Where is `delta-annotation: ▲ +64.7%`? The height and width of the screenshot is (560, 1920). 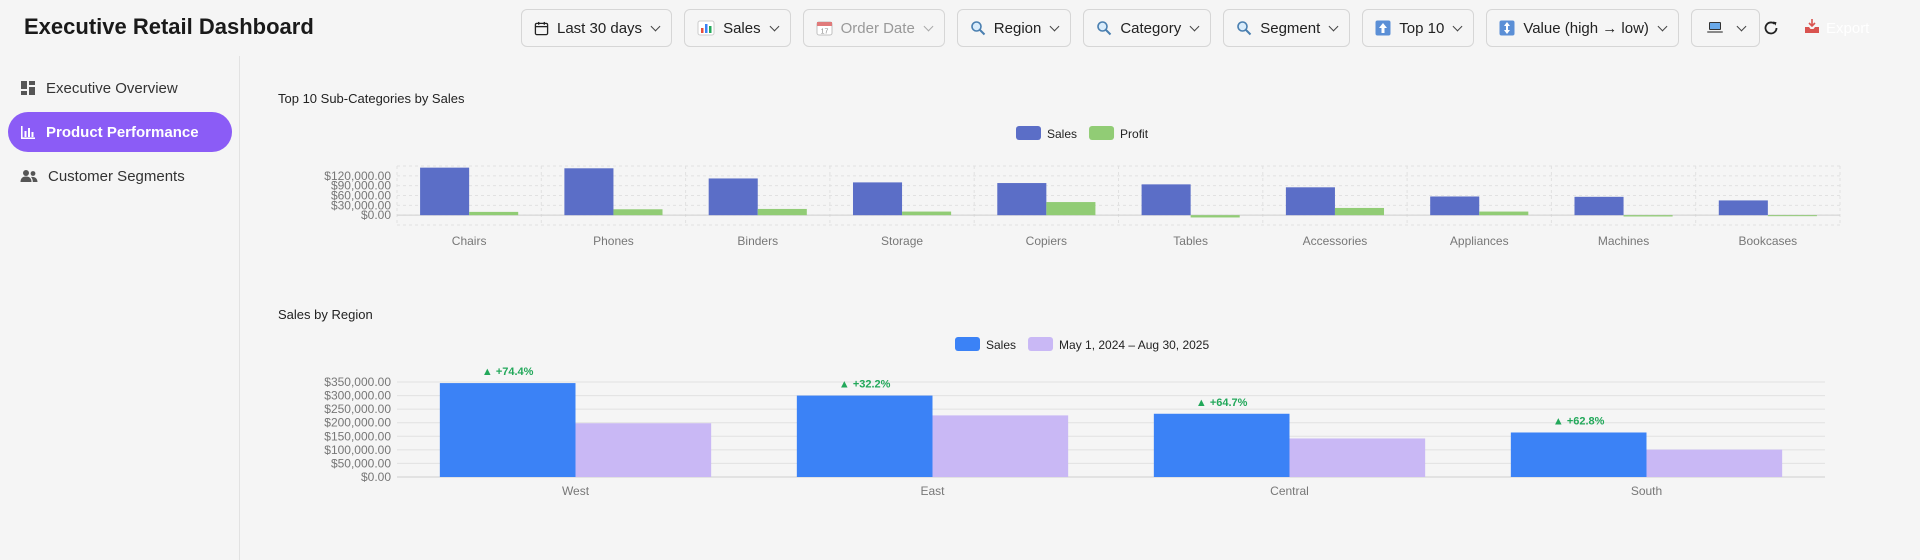 delta-annotation: ▲ +64.7% is located at coordinates (1222, 403).